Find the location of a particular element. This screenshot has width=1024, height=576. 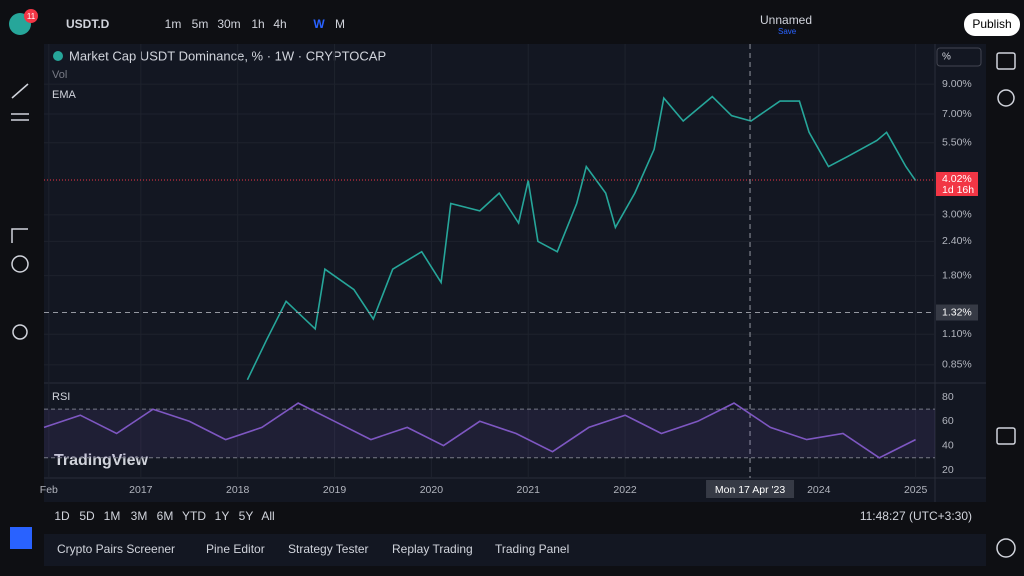

publish-label: Publish is located at coordinates (991, 24).